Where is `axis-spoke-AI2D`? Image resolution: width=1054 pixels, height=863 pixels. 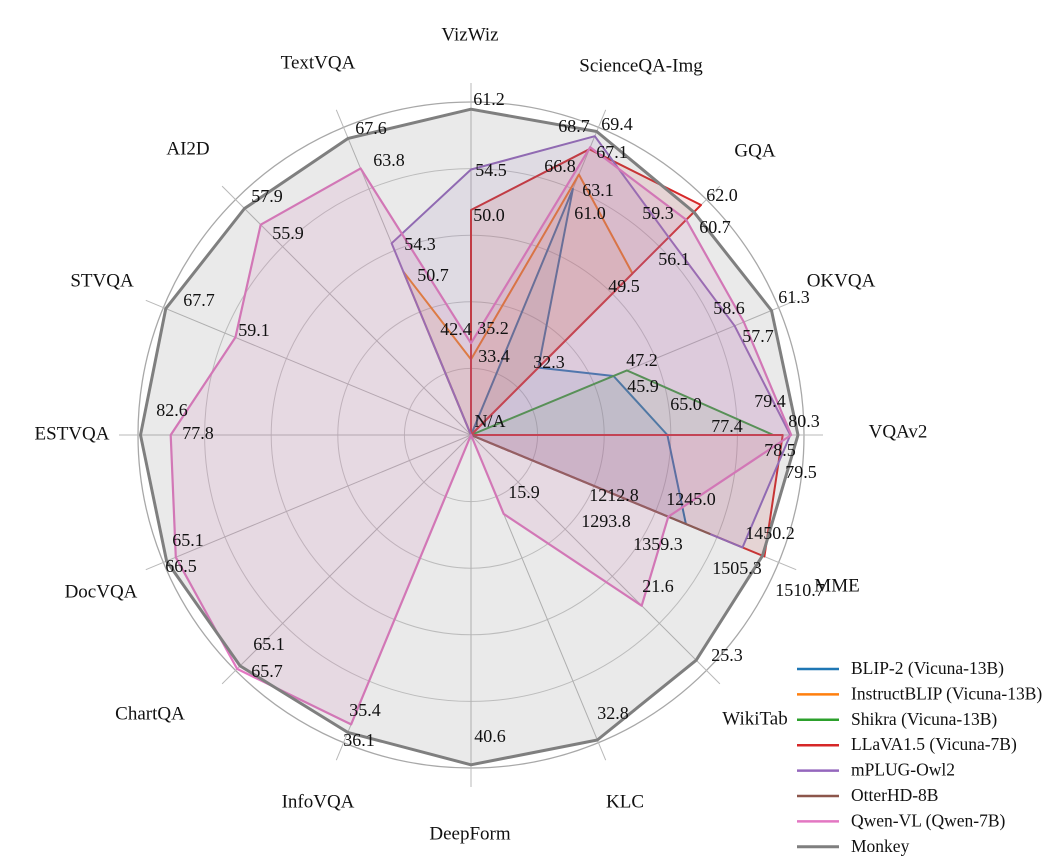
axis-spoke-AI2D is located at coordinates (346, 310).